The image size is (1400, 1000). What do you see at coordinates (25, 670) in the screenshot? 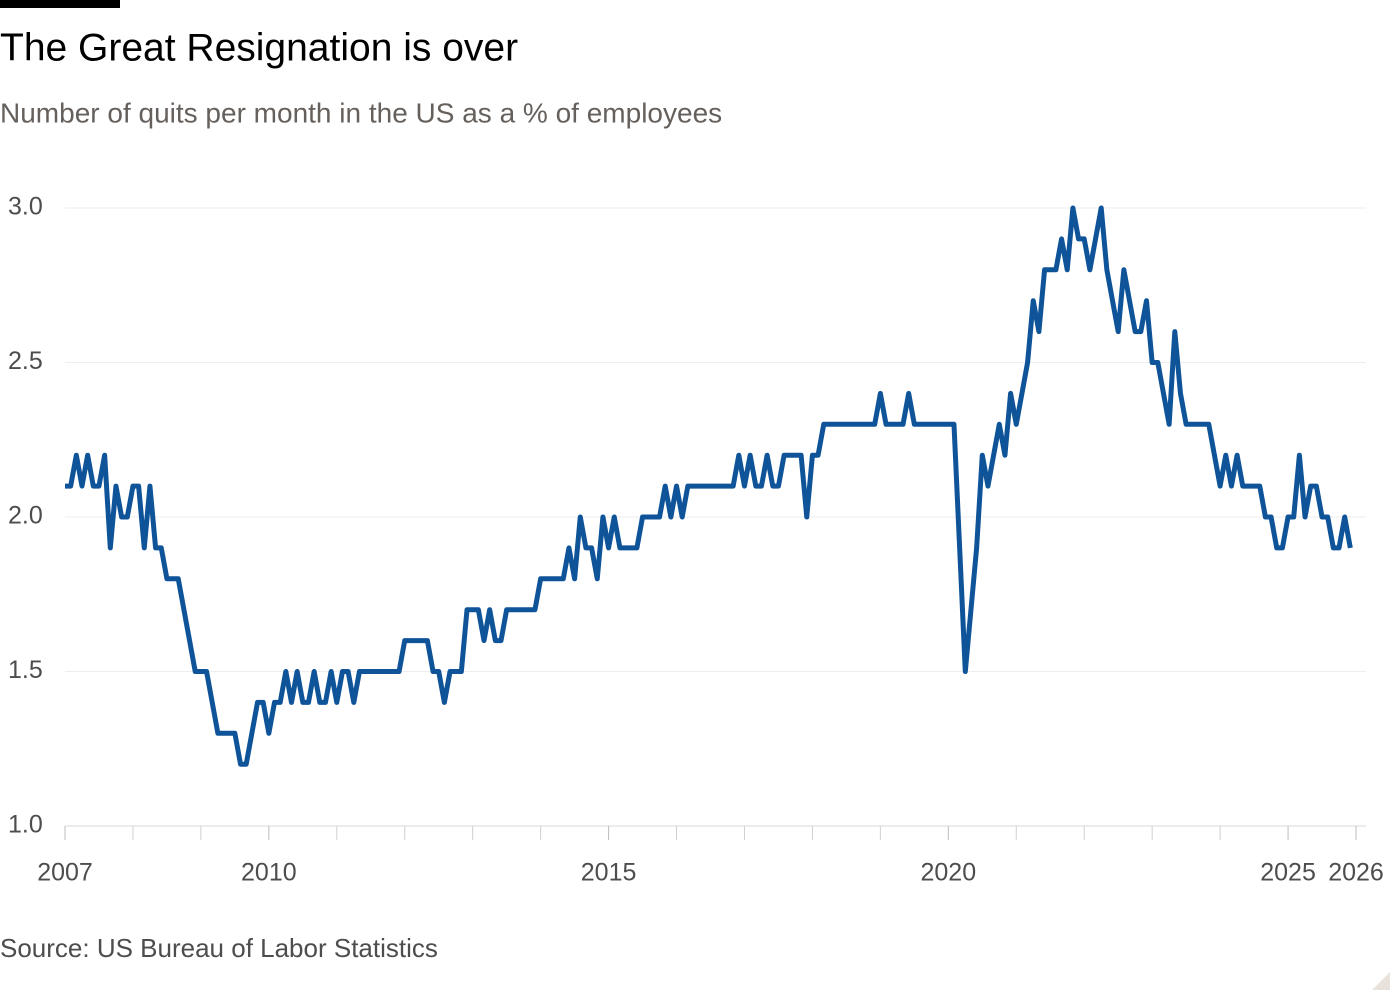
I see `y-tick-label: 1.5` at bounding box center [25, 670].